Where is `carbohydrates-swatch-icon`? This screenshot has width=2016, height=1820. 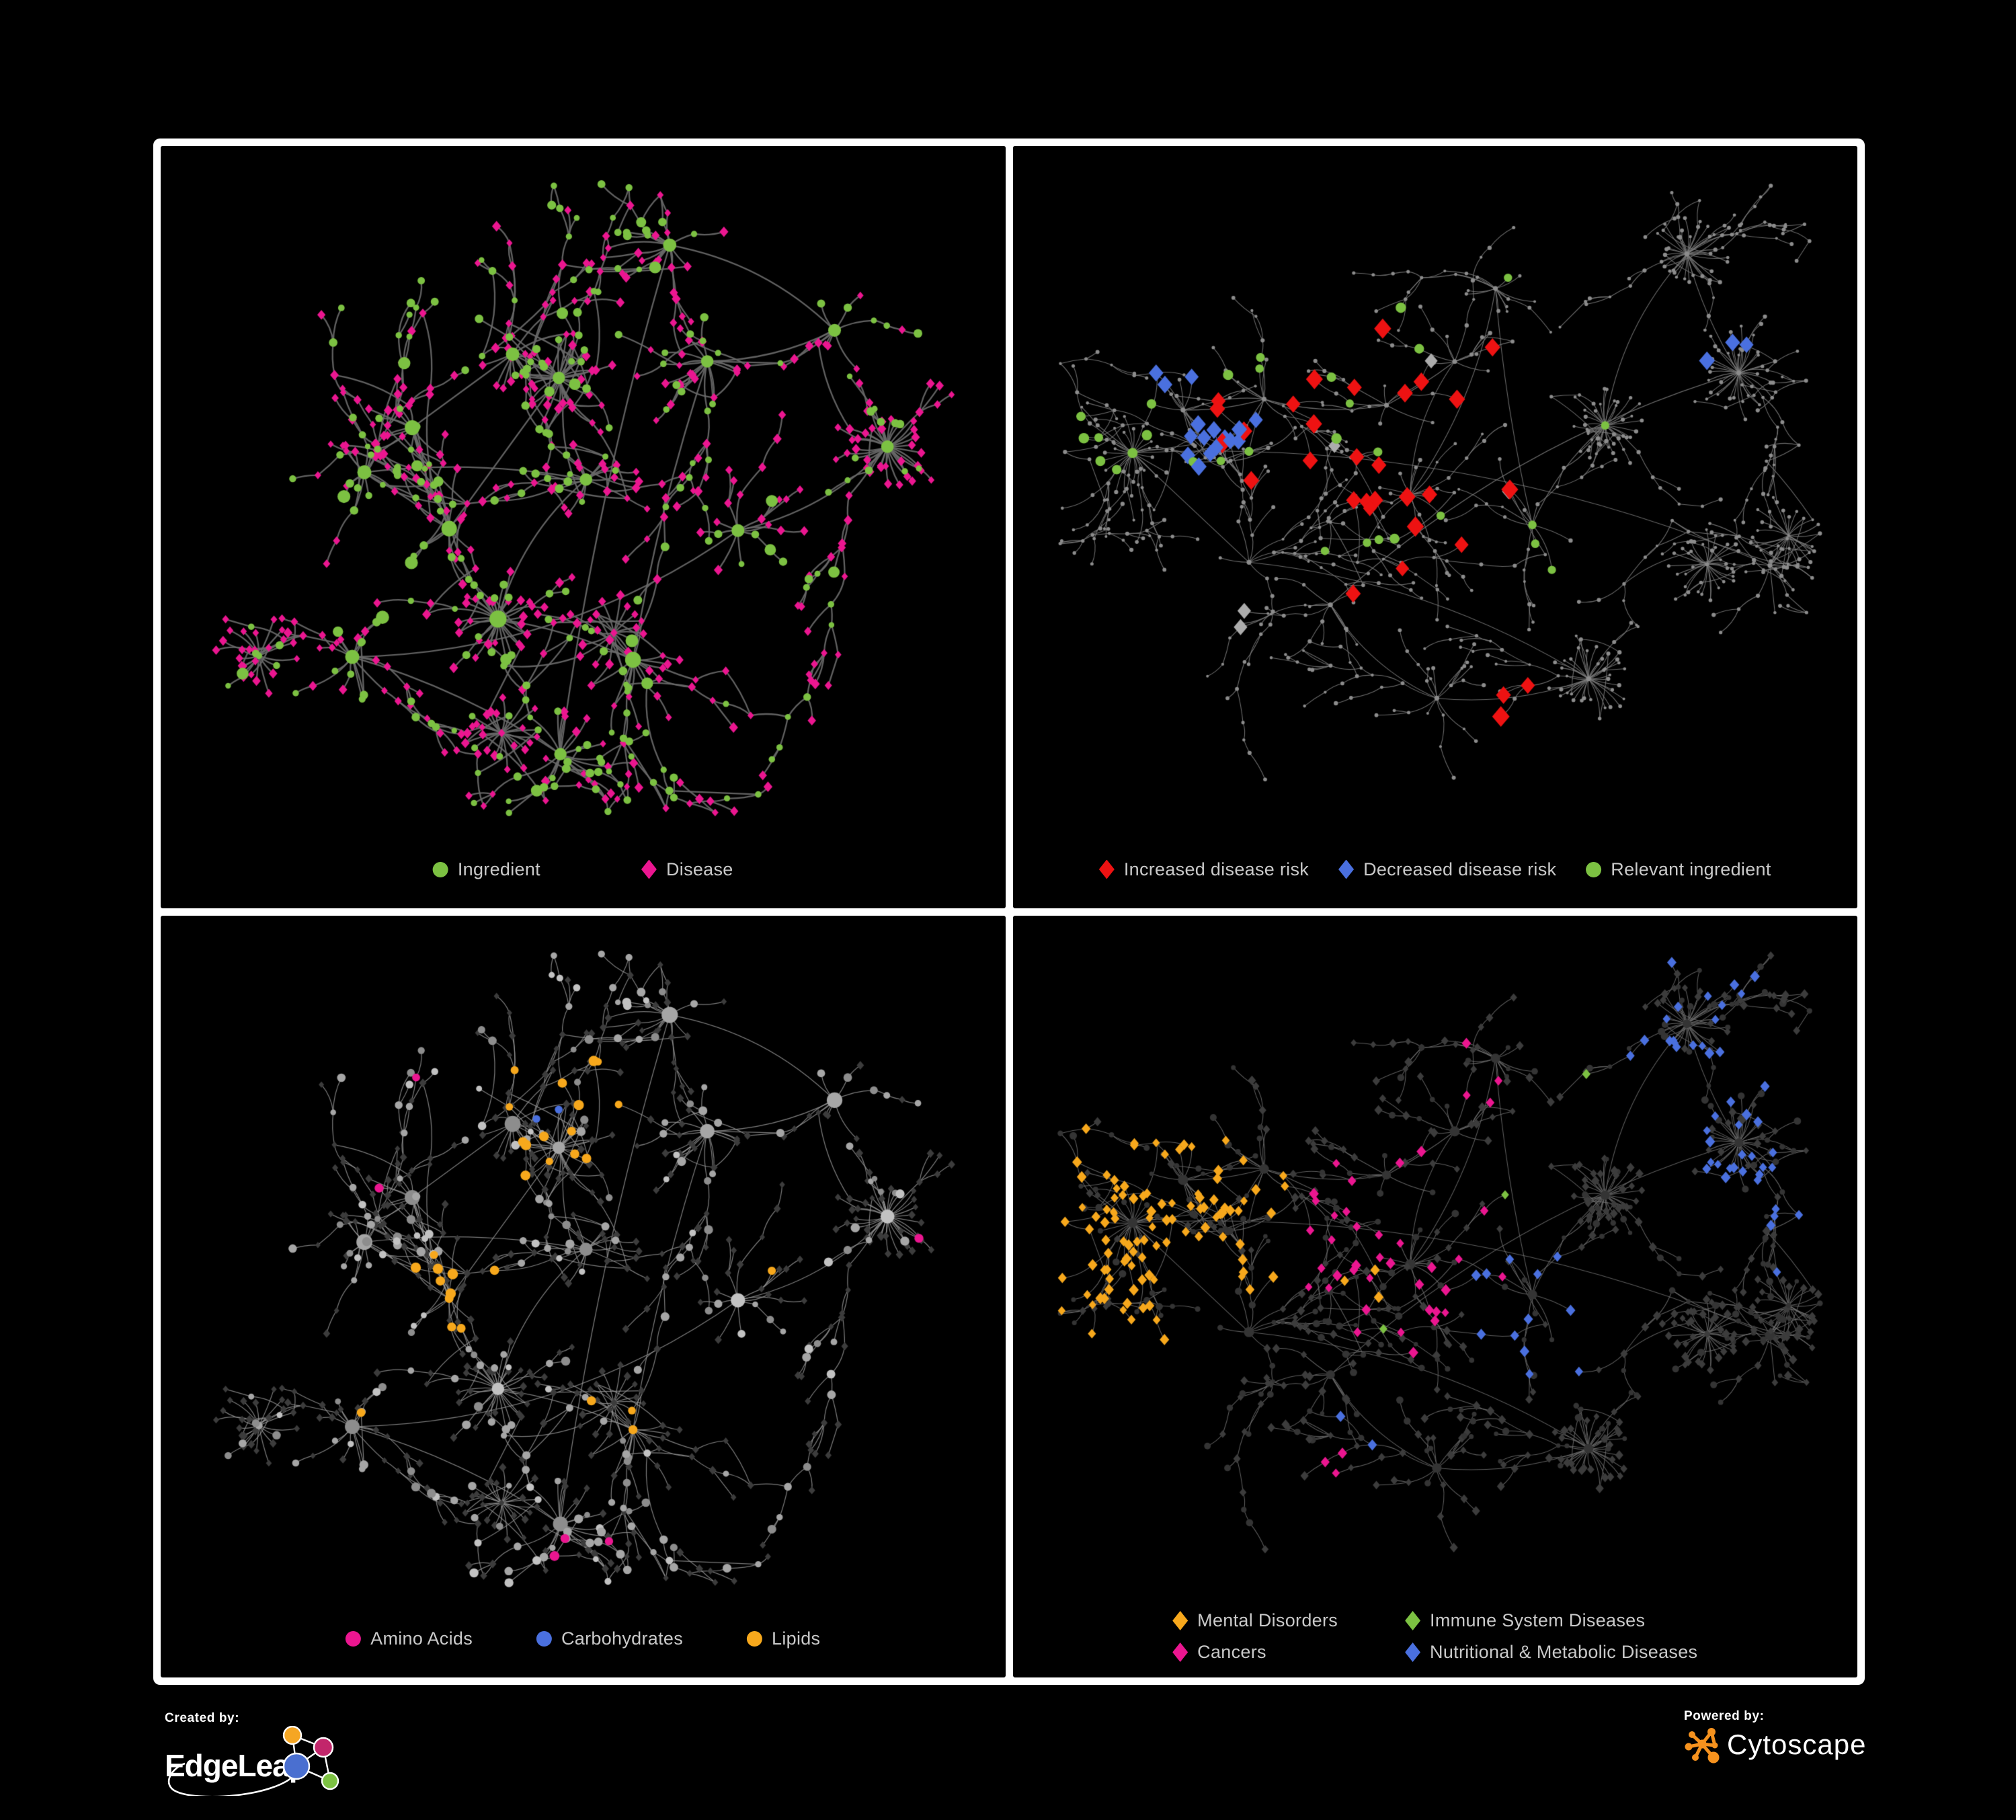 carbohydrates-swatch-icon is located at coordinates (544, 1639).